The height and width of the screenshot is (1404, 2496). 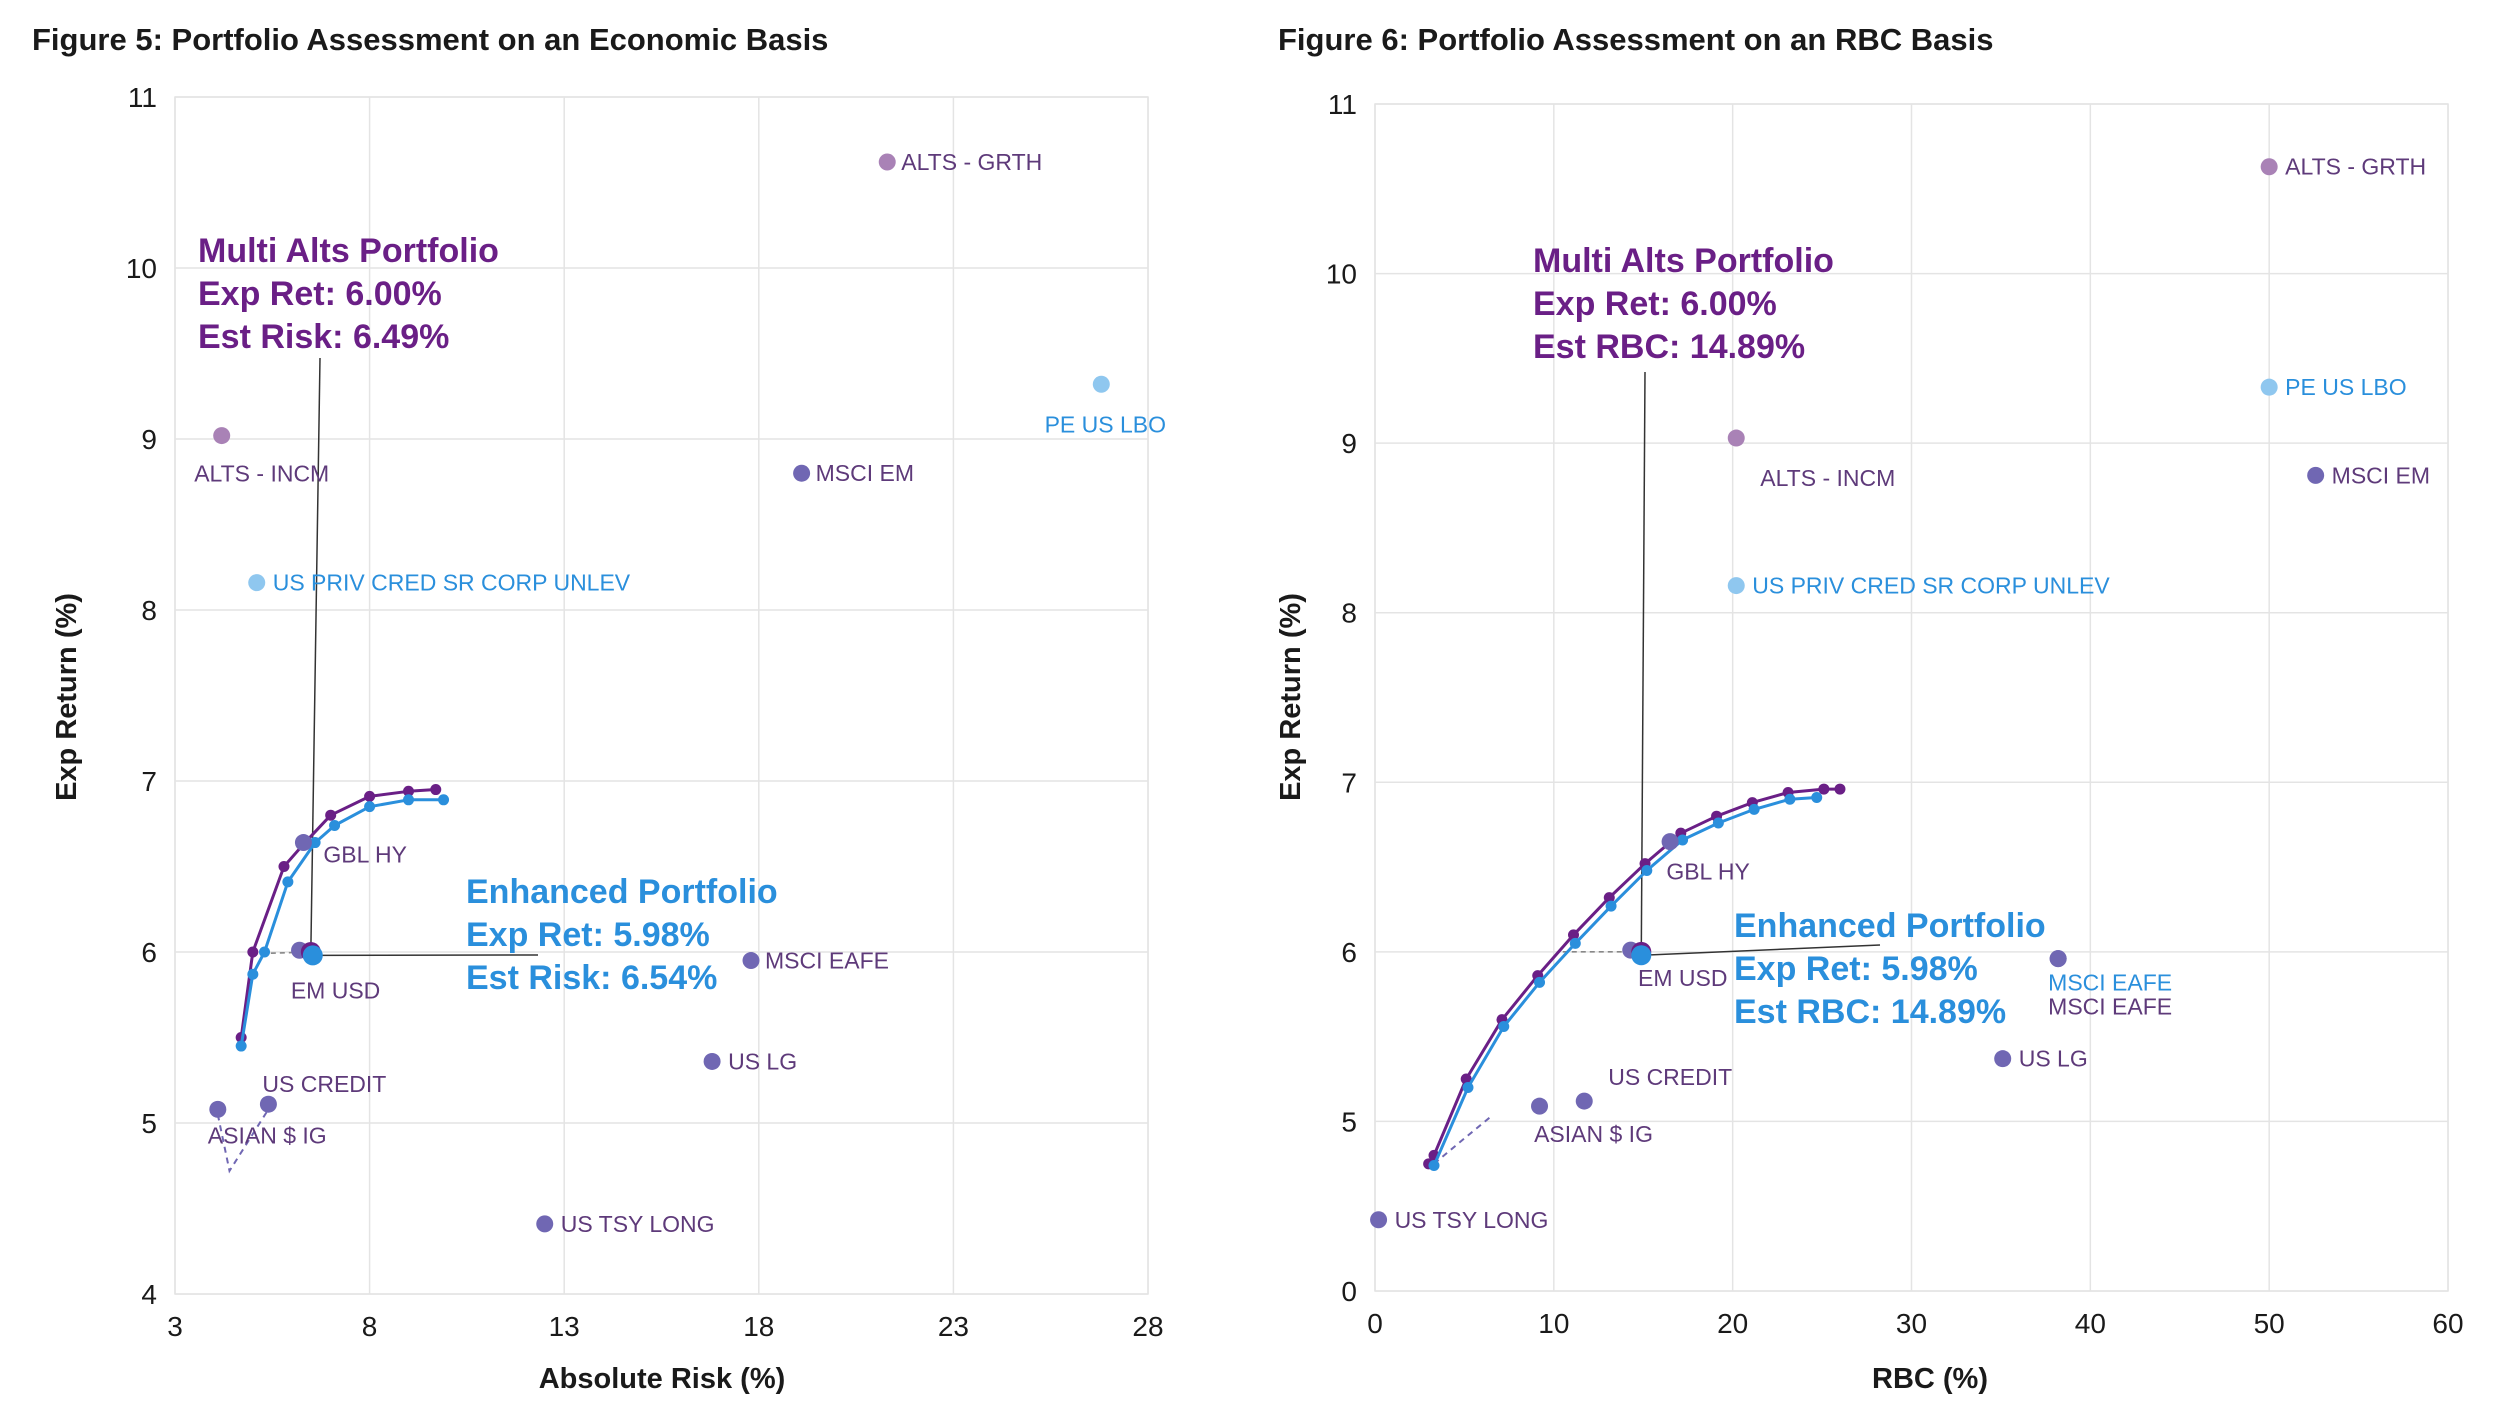 What do you see at coordinates (1911, 1323) in the screenshot?
I see `figure-6-x-tick-label: 30` at bounding box center [1911, 1323].